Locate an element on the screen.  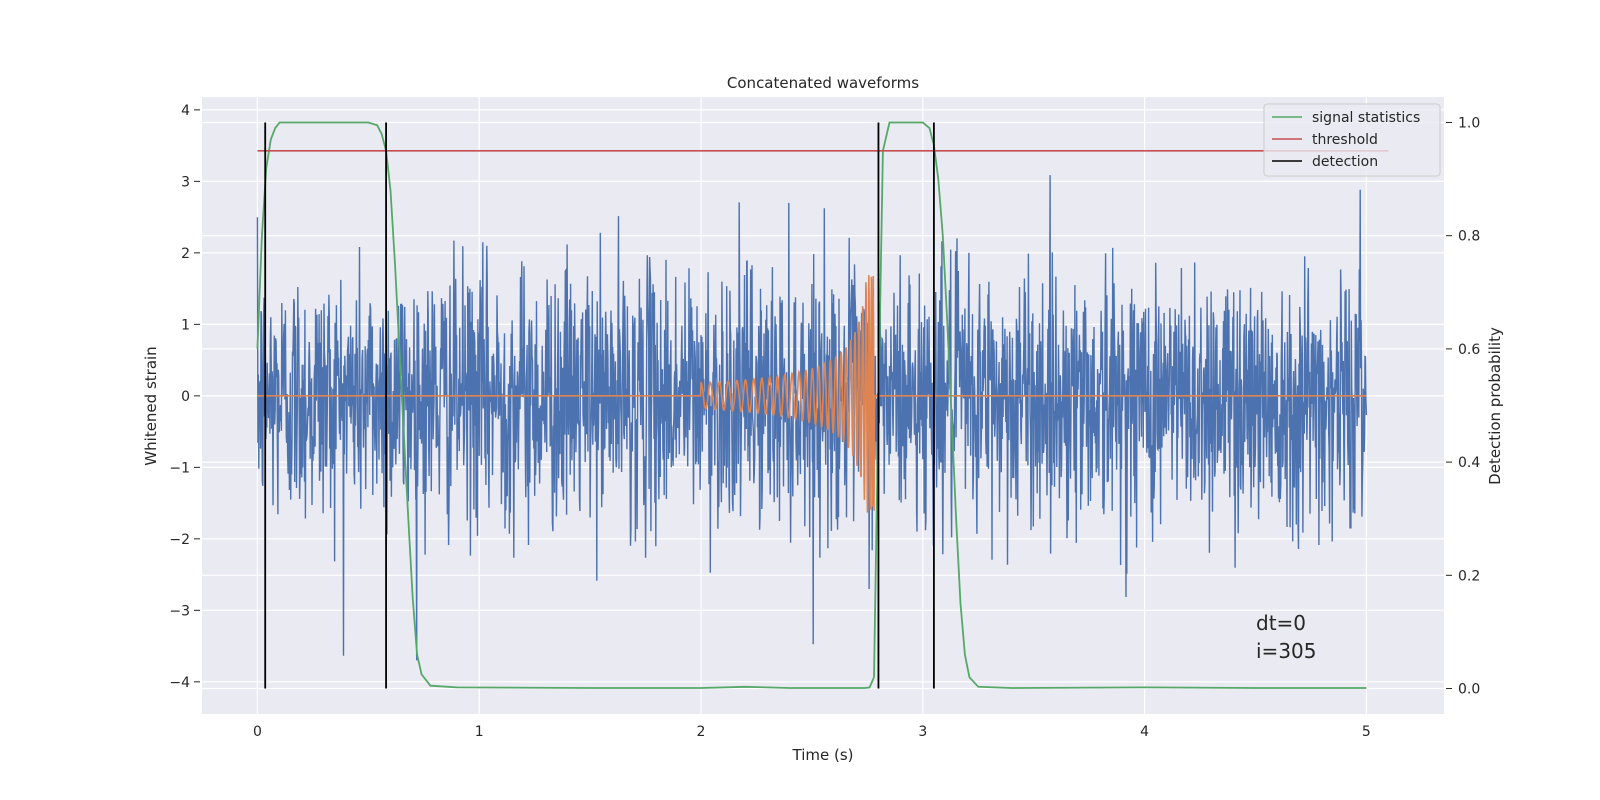
y-tick-label: 2 is located at coordinates (185, 254).